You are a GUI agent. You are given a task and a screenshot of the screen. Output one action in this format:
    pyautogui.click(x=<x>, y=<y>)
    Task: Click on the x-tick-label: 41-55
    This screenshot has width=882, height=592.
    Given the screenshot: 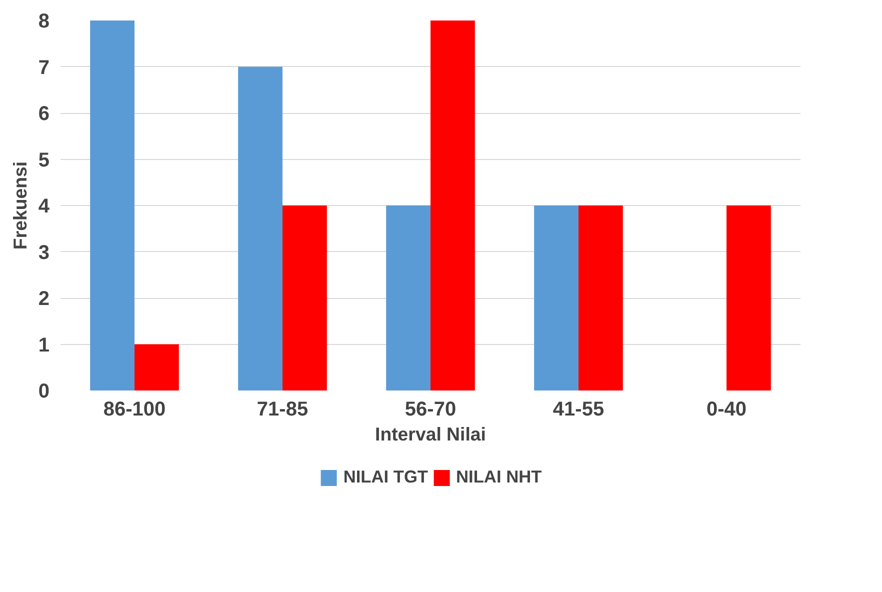 What is the action you would take?
    pyautogui.click(x=578, y=409)
    